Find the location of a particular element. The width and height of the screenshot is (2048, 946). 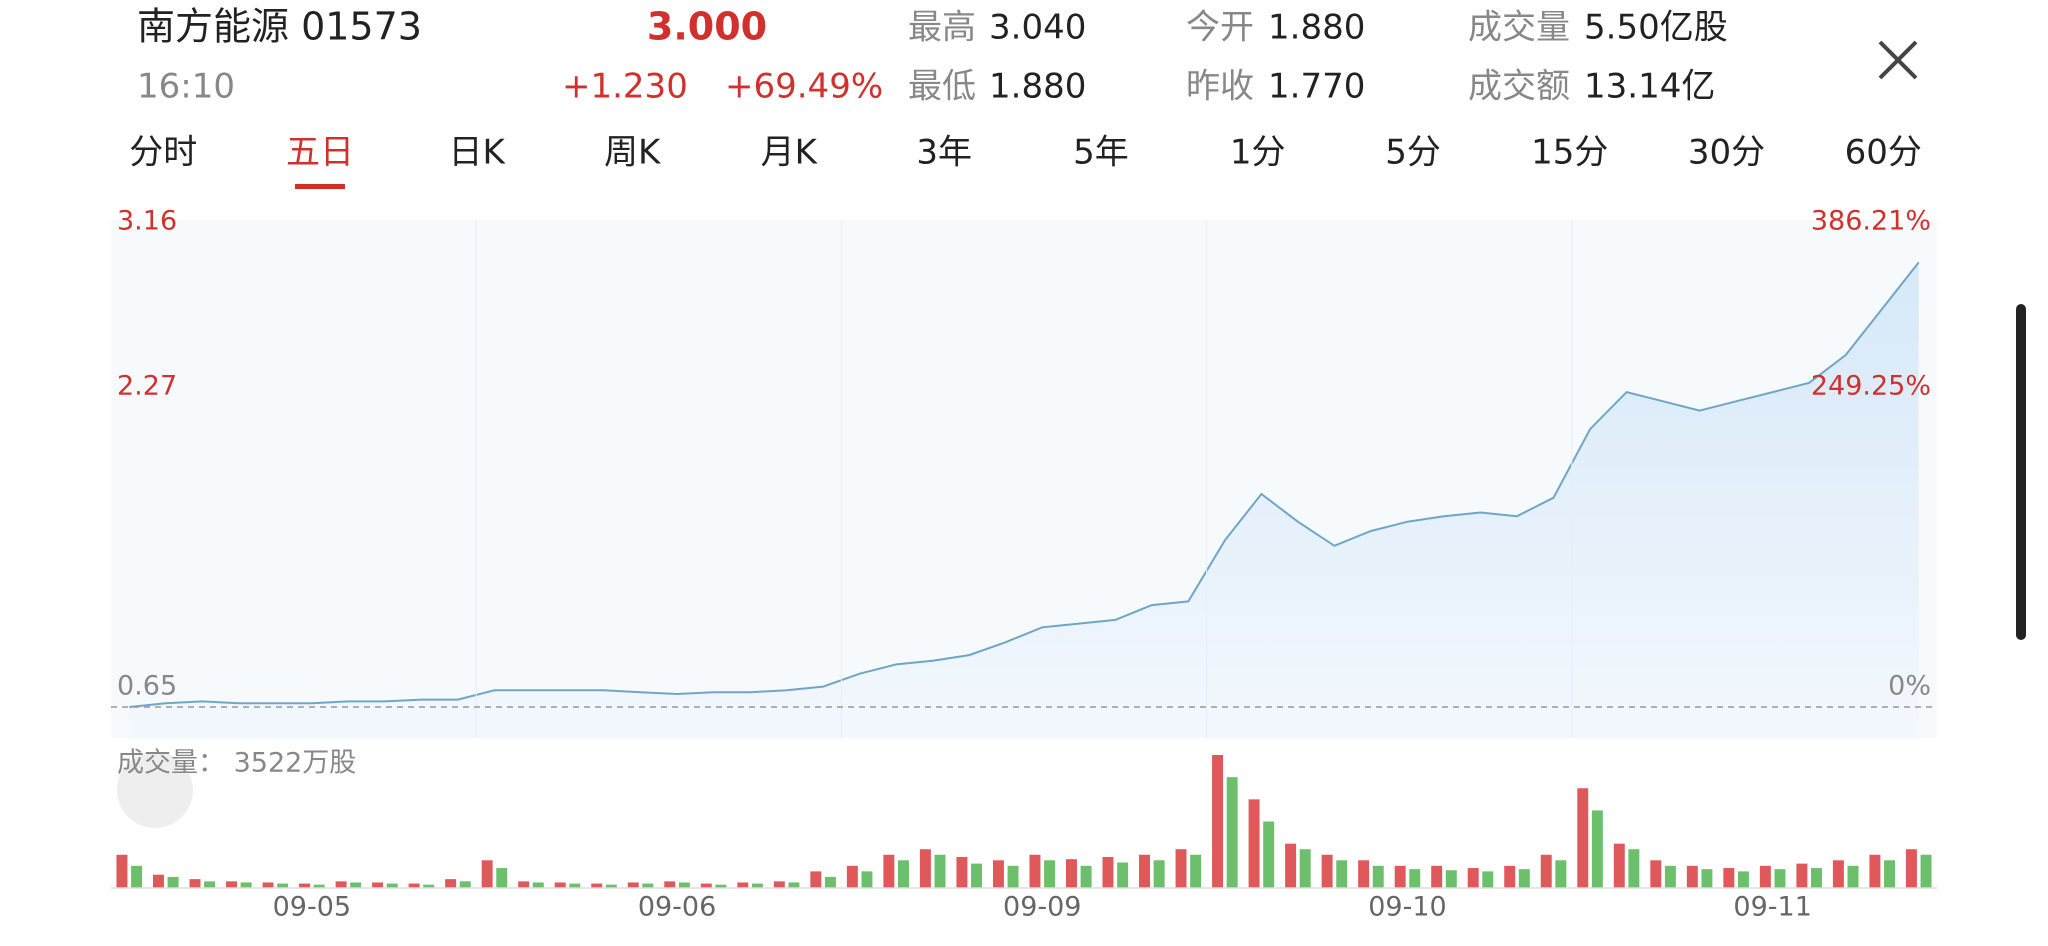

y-tick-label: 2.27 is located at coordinates (147, 385).